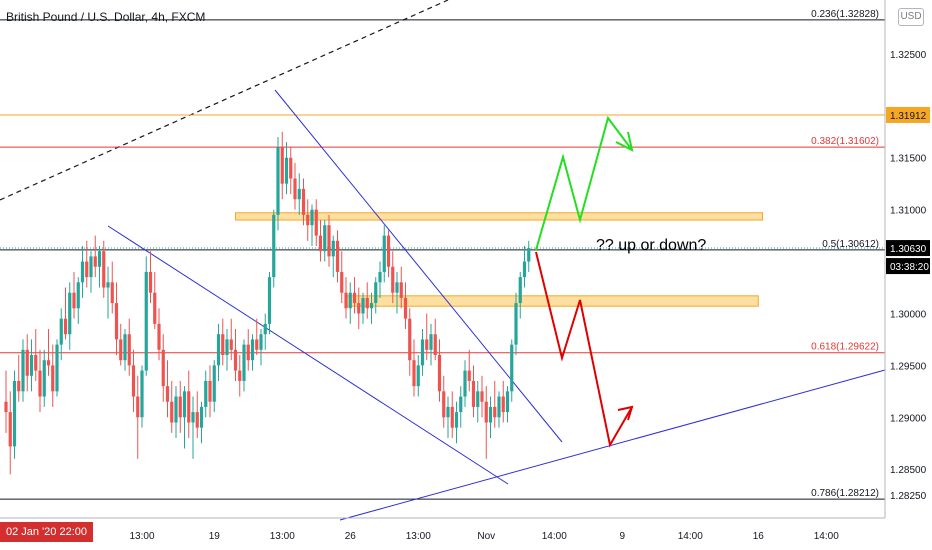 This screenshot has width=932, height=550. What do you see at coordinates (845, 14) in the screenshot?
I see `fib-level-label: 0.236(1.32828)` at bounding box center [845, 14].